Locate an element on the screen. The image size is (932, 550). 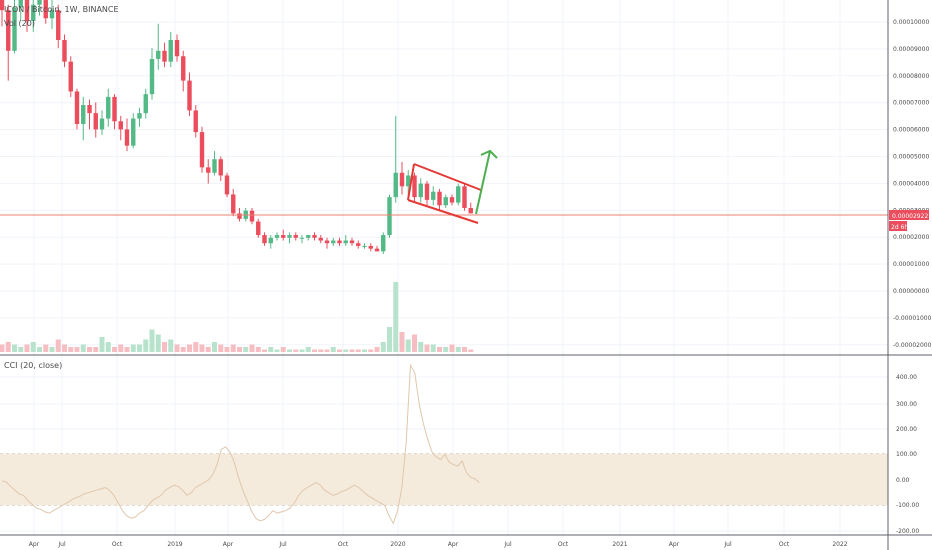
price-tick-label: 0.00008000 is located at coordinates (911, 76).